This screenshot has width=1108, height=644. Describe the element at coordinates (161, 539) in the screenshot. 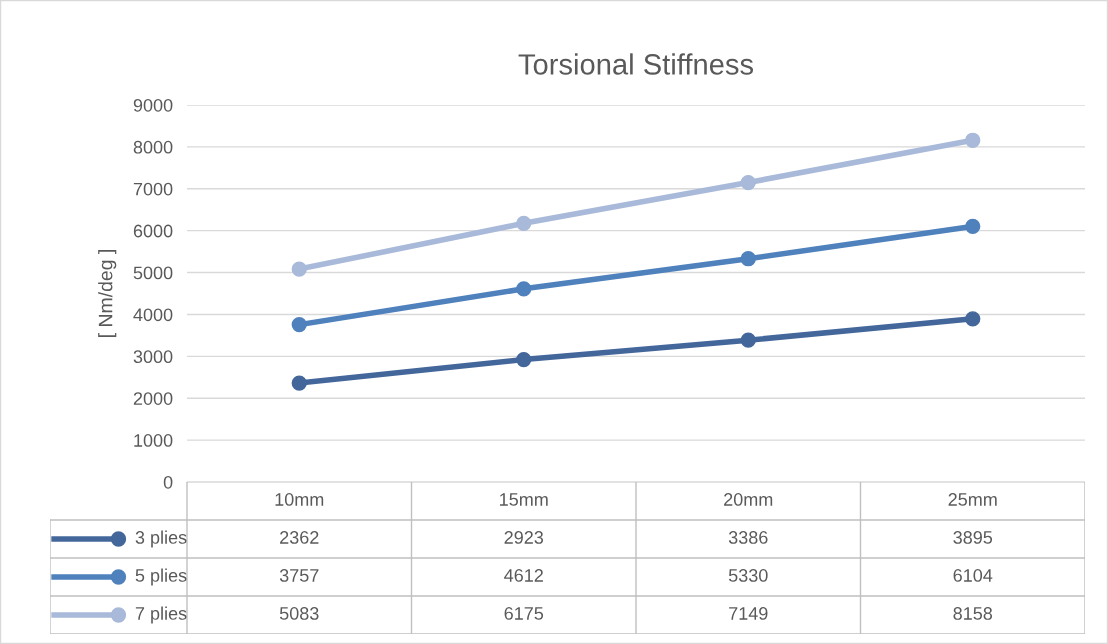

I see `legend-label: 3 plies` at that location.